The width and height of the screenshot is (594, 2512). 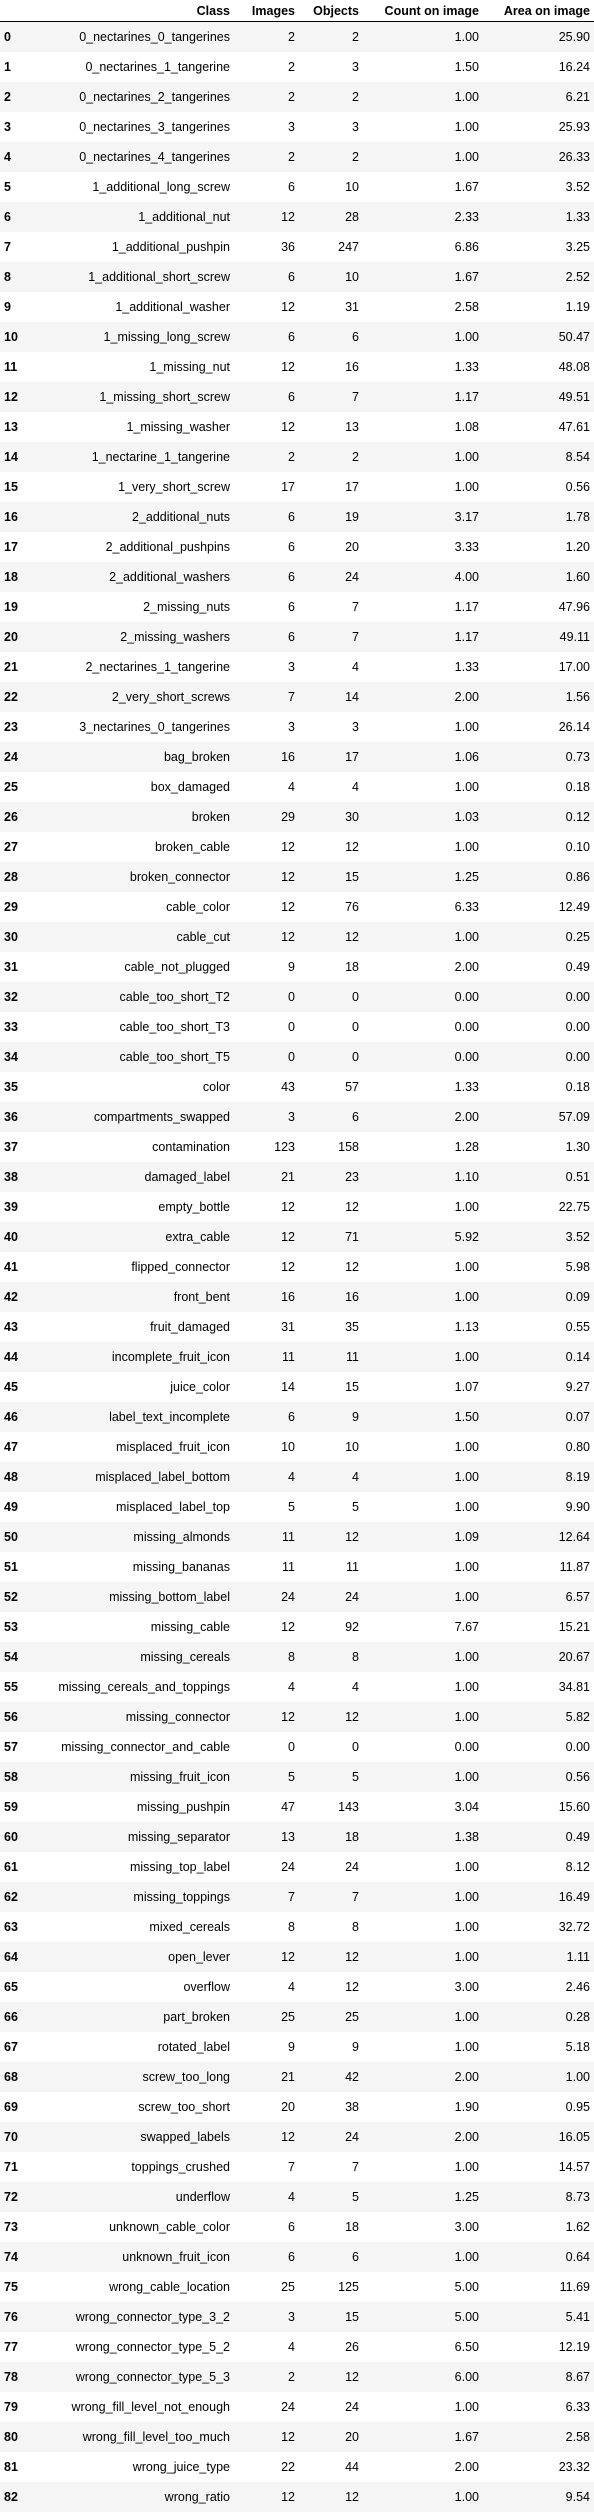 I want to click on header-count-on-image: Count on image, so click(x=423, y=11).